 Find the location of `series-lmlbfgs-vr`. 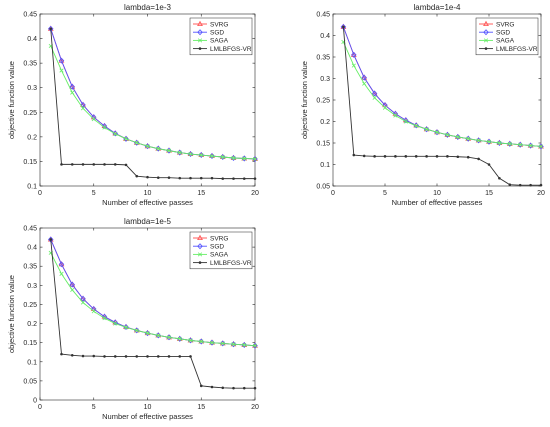

series-lmlbfgs-vr is located at coordinates (153, 103).